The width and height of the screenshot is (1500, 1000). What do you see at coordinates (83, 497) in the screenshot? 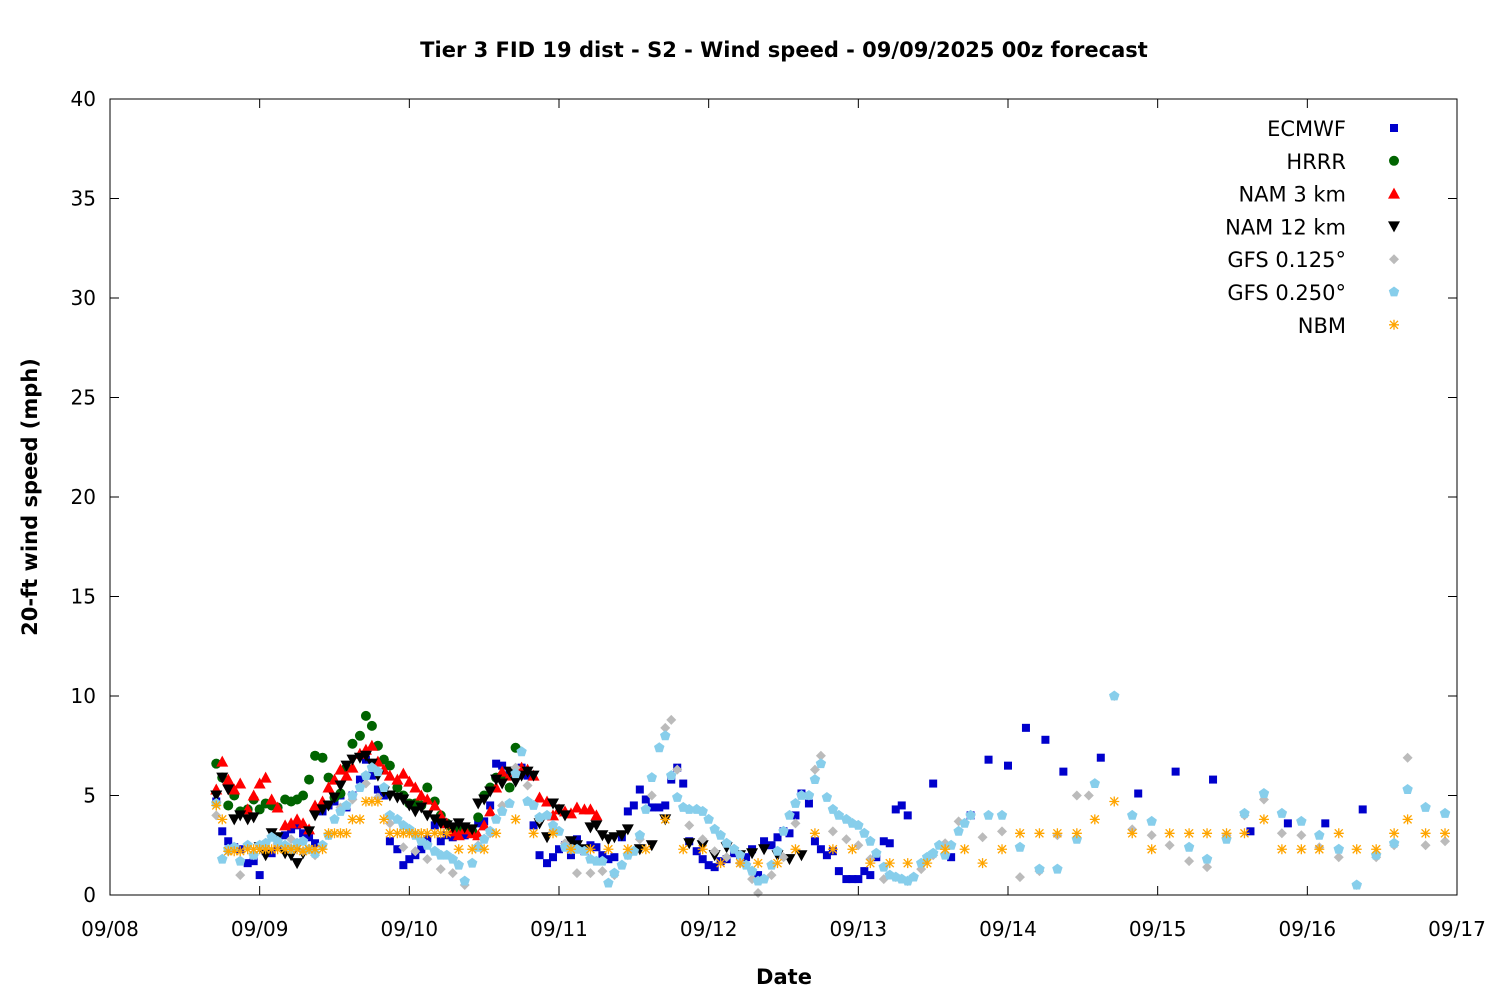
I see `y-tick-label: 20` at bounding box center [83, 497].